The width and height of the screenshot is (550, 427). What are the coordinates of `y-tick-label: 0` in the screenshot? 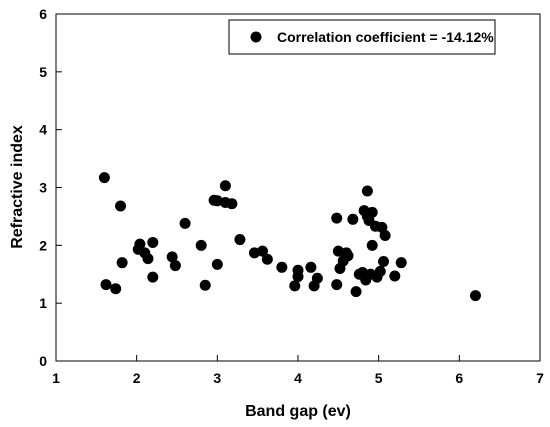 It's located at (43, 361).